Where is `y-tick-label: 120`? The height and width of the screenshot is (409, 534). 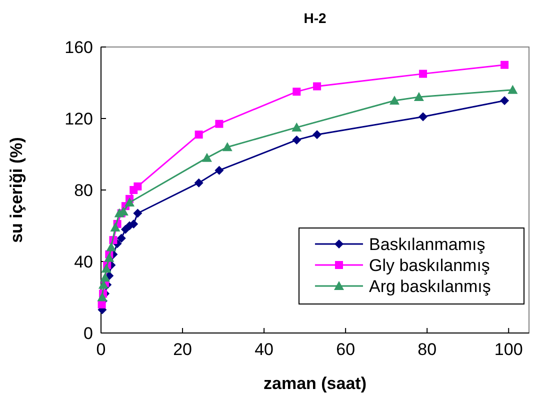 y-tick-label: 120 is located at coordinates (78, 119).